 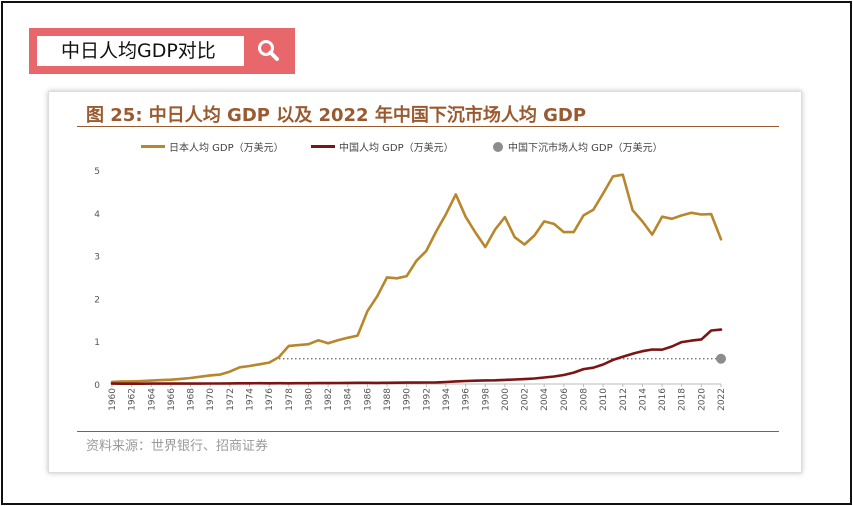 I want to click on x-tick-label: 1972, so click(x=231, y=399).